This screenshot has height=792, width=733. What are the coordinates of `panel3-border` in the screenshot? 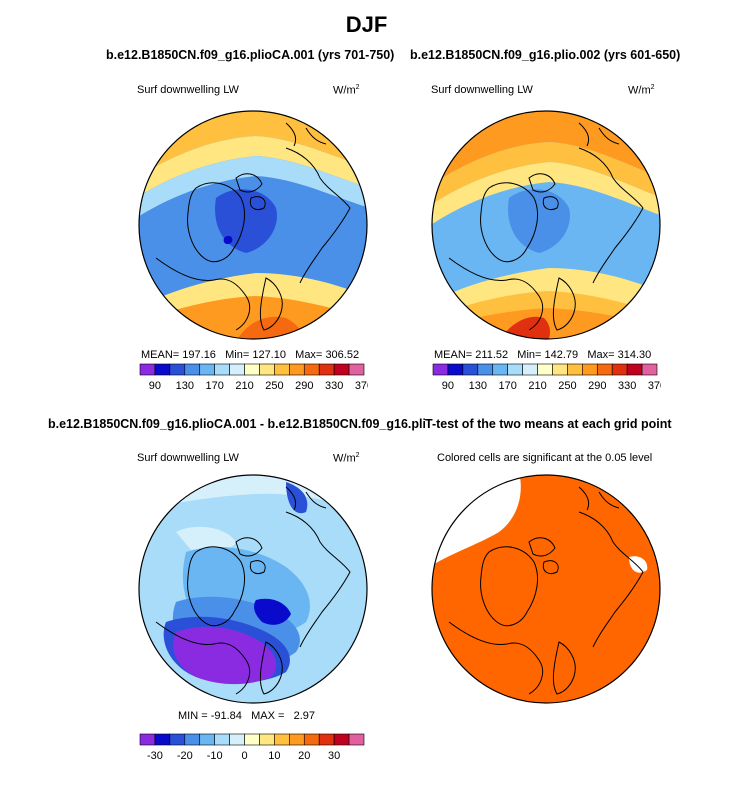 It's located at (253, 589).